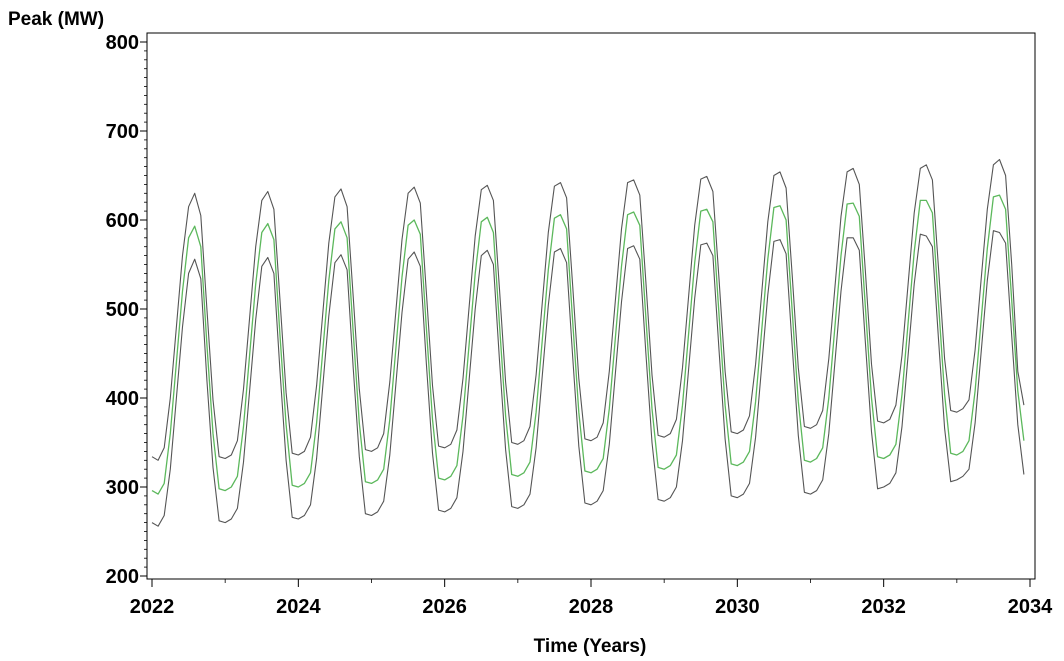  Describe the element at coordinates (591, 607) in the screenshot. I see `x-tick-label-2028: 2028` at that location.